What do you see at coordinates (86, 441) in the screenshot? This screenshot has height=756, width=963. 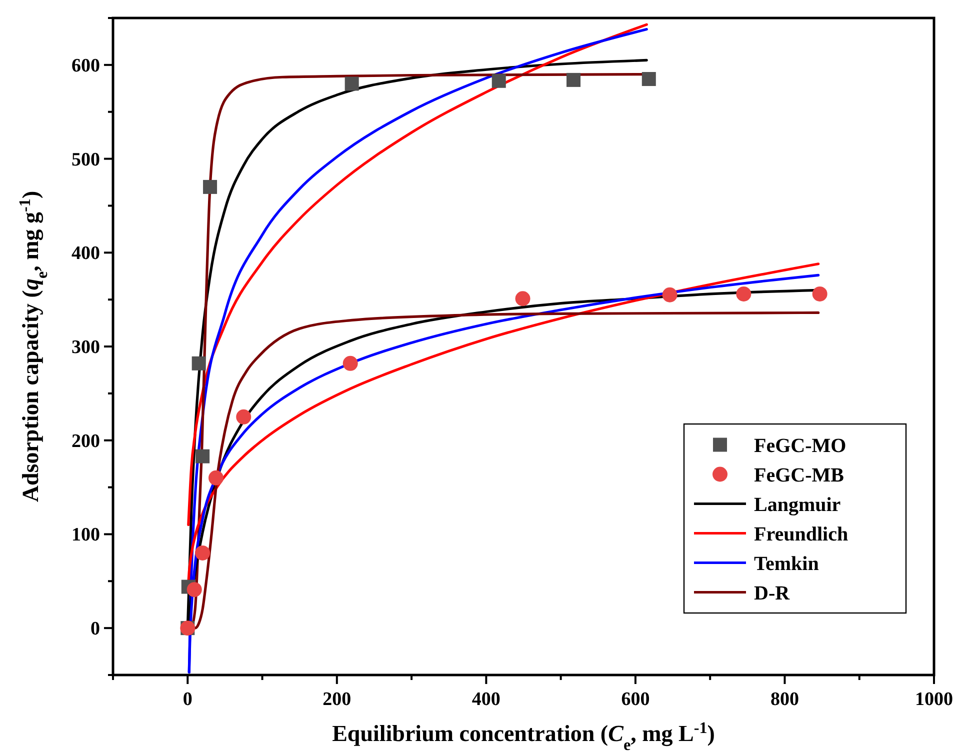 I see `y-tick-label: 200` at bounding box center [86, 441].